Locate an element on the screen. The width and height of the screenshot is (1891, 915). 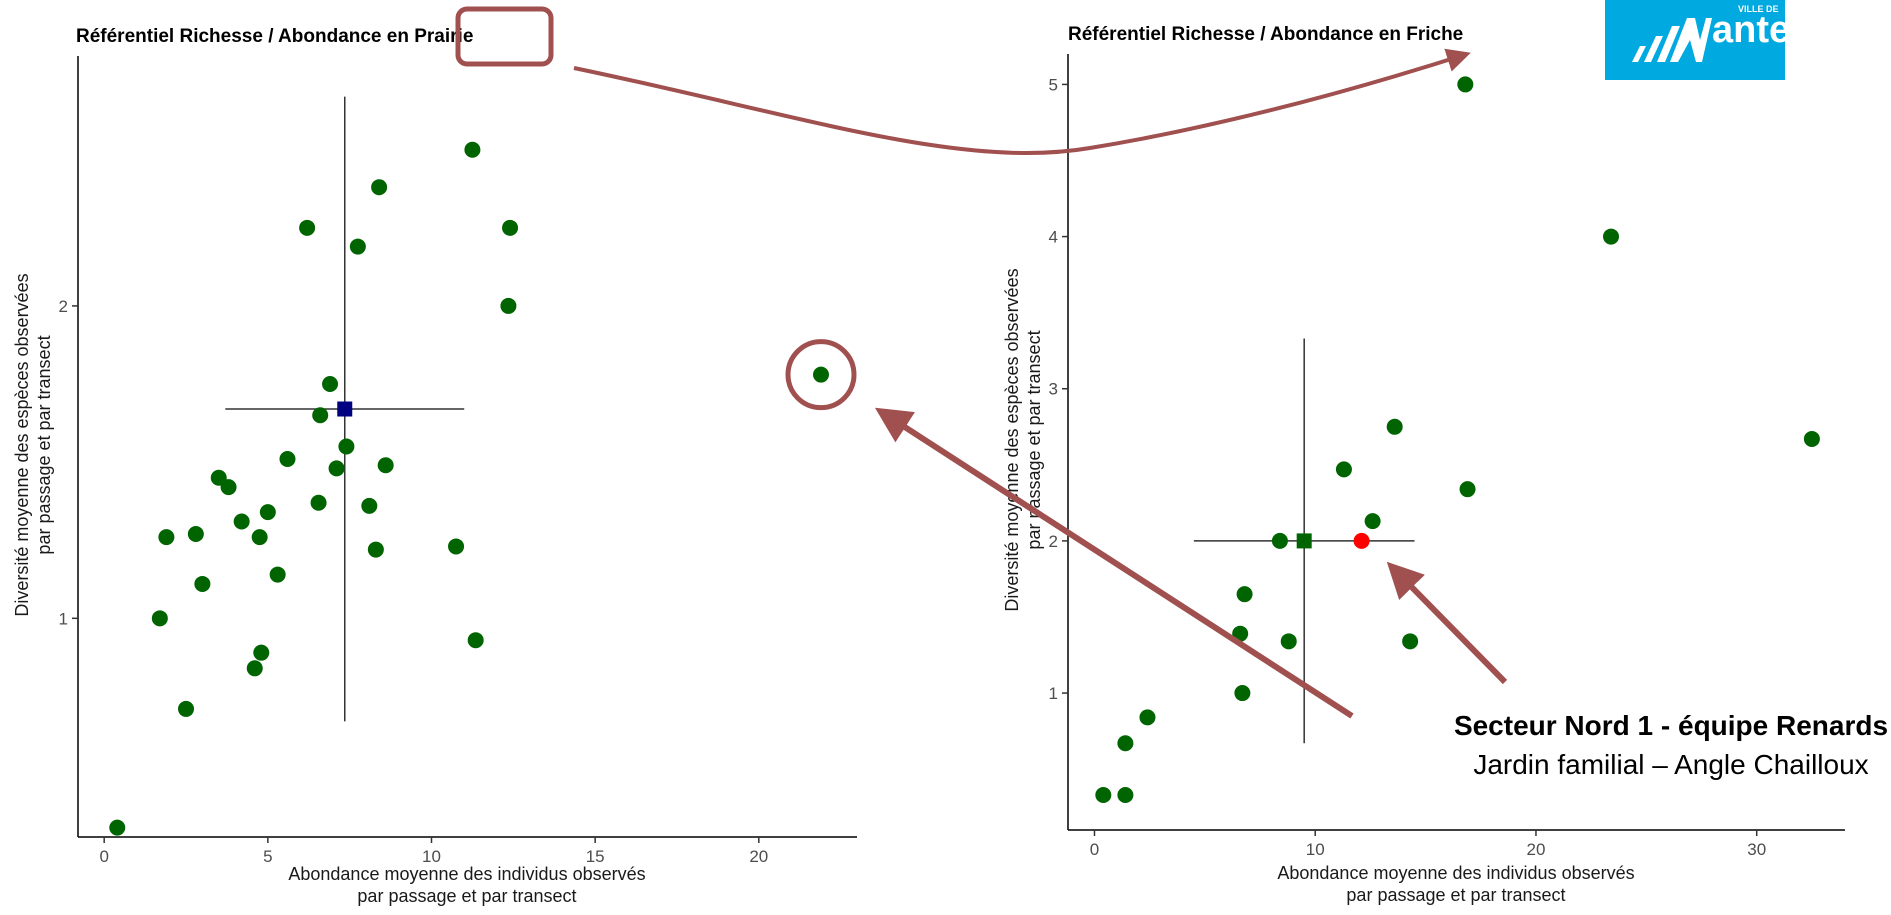
x-axis-label-line2-prairie: par passage et par transect is located at coordinates (466, 896).